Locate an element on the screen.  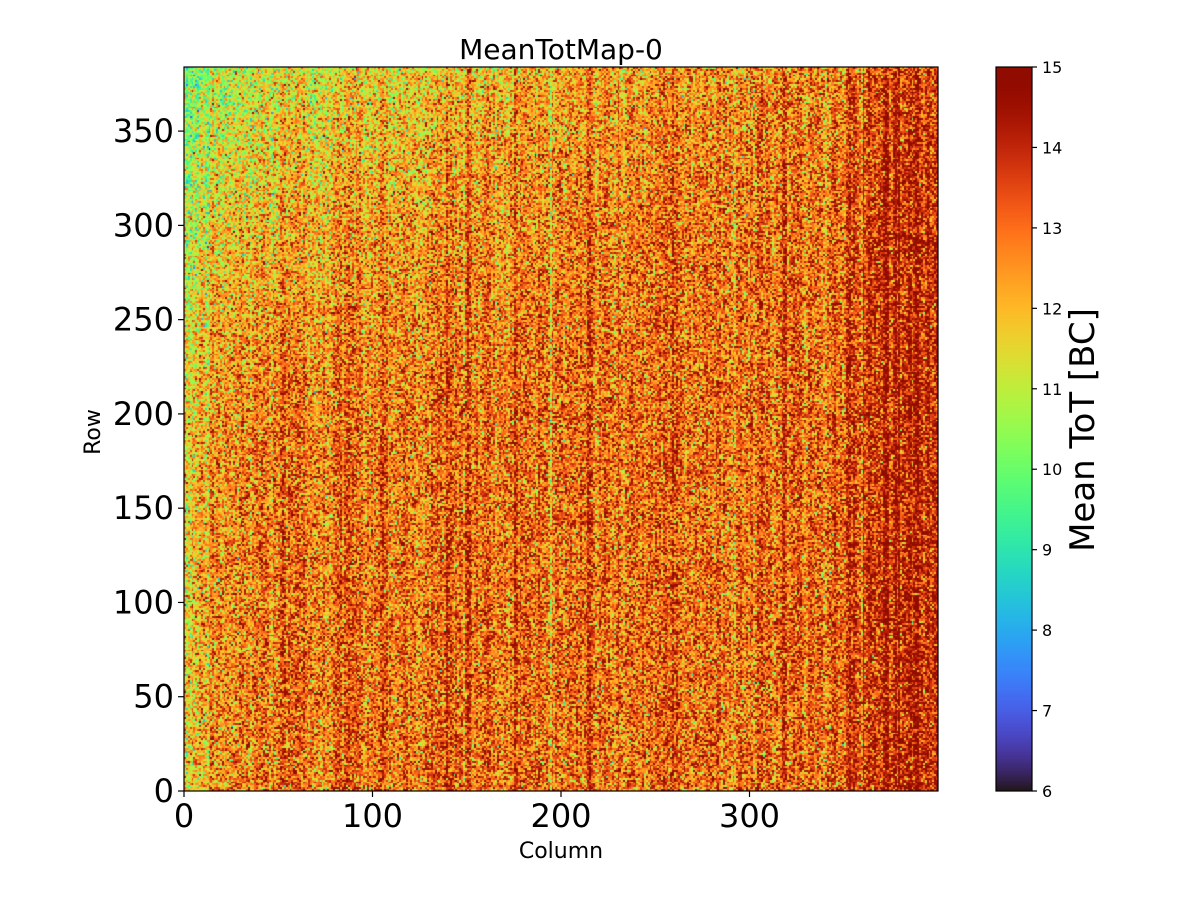
colorbar-label: Mean ToT [BC] is located at coordinates (1083, 430).